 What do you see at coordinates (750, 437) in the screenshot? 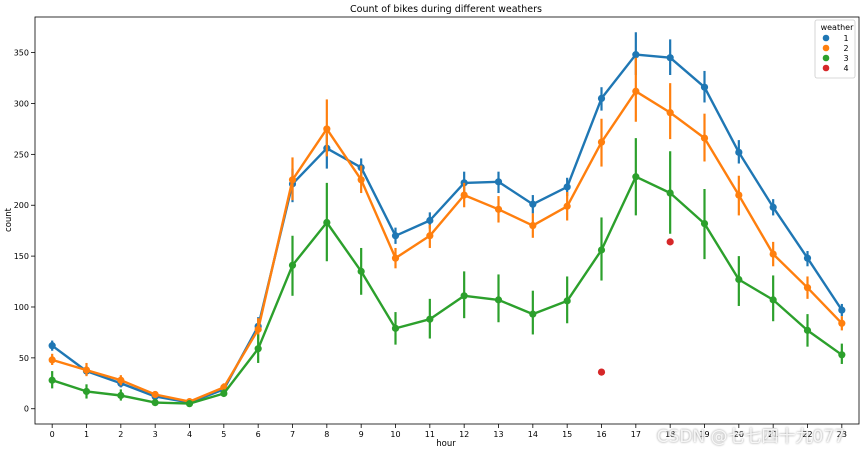
I see `watermark: CSDN @七七四十九077` at bounding box center [750, 437].